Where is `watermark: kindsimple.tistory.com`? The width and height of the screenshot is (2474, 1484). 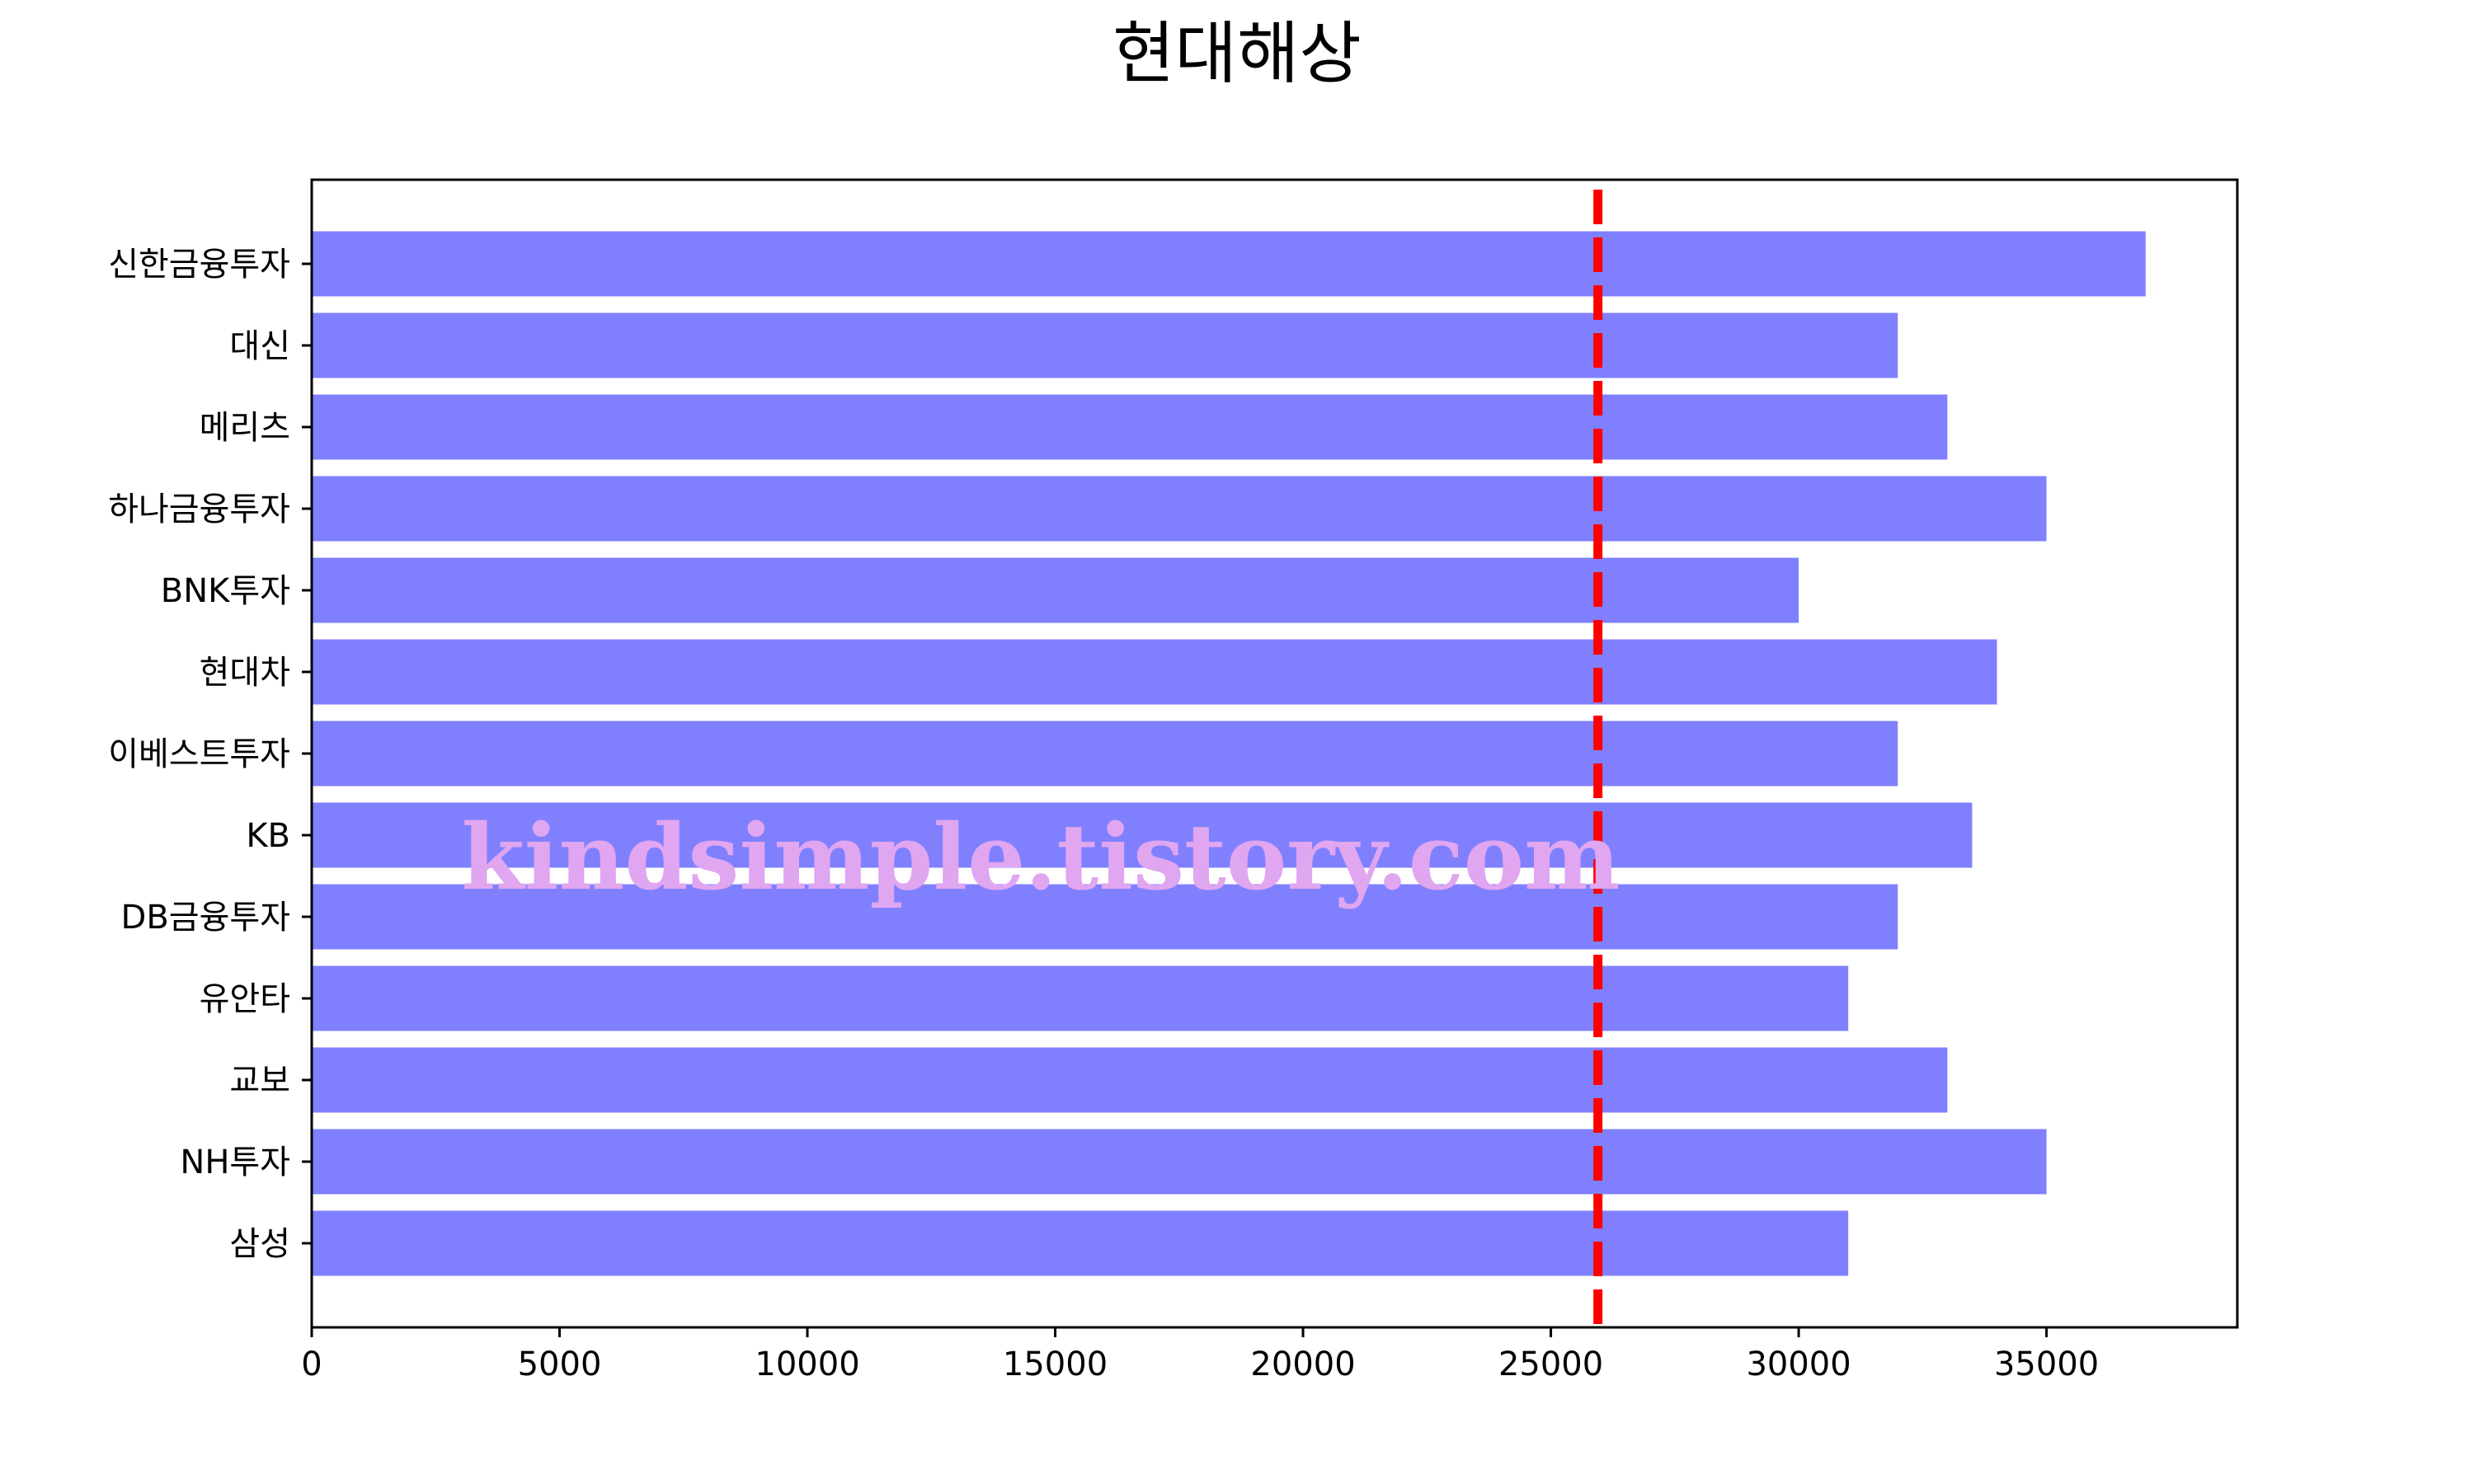 watermark: kindsimple.tistory.com is located at coordinates (1041, 857).